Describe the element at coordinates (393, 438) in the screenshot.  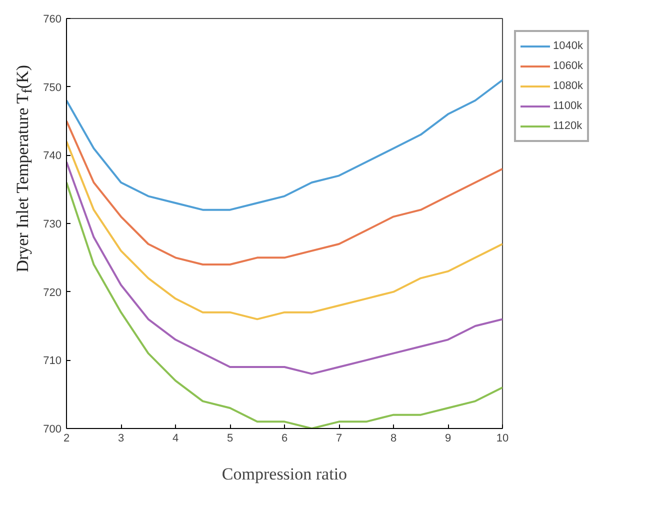
I see `x-tick-label: 8` at that location.